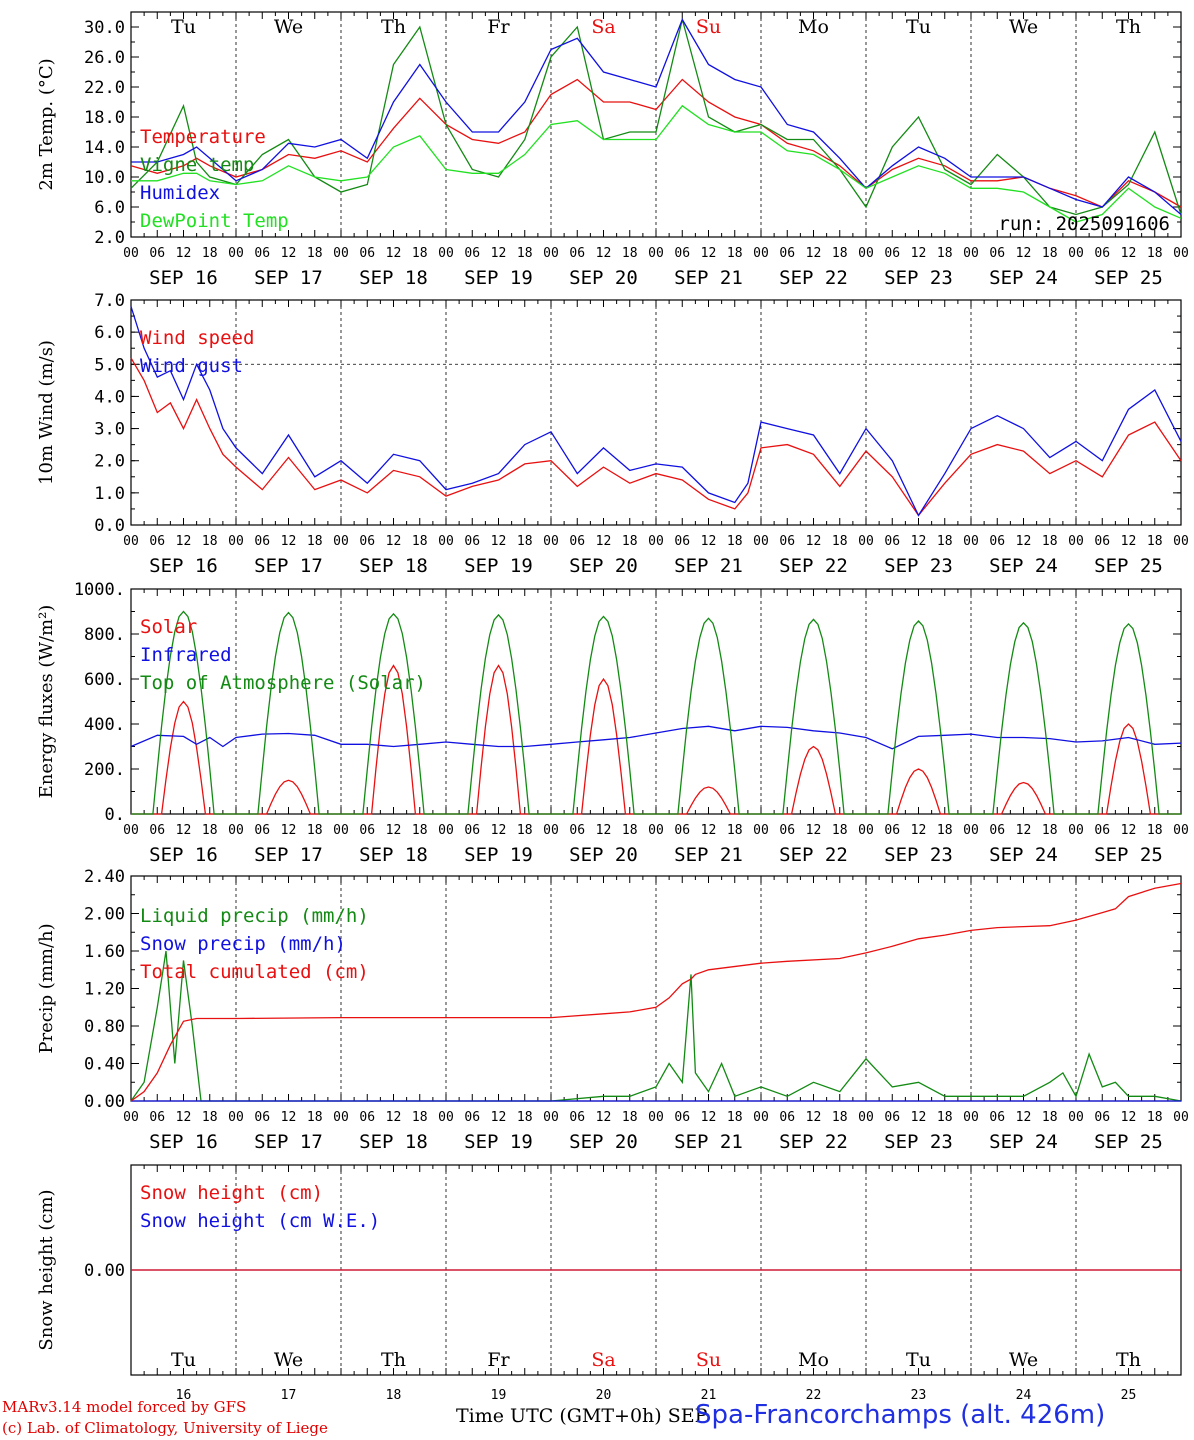 The width and height of the screenshot is (1194, 1440). Describe the element at coordinates (254, 972) in the screenshot. I see `legend-entry: Total cumulated (cm)` at that location.